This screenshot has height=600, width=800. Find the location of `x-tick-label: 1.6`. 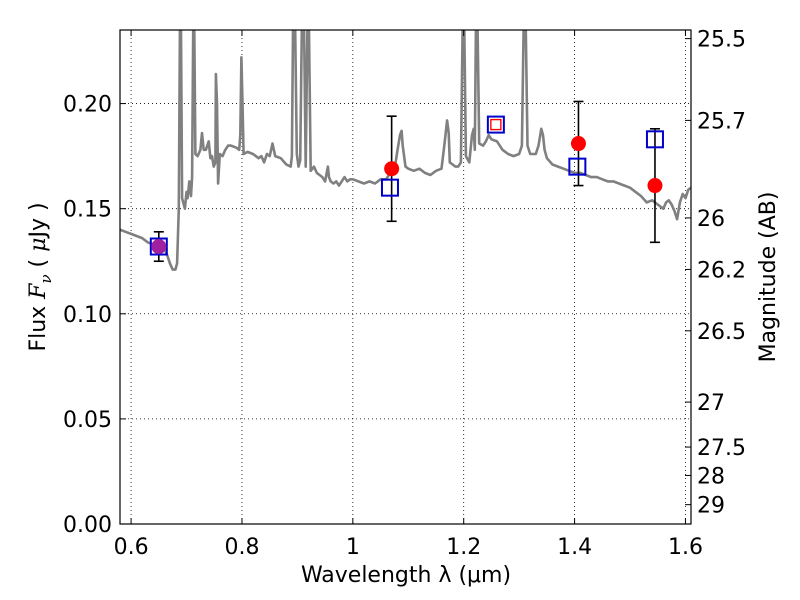

x-tick-label: 1.6 is located at coordinates (685, 547).